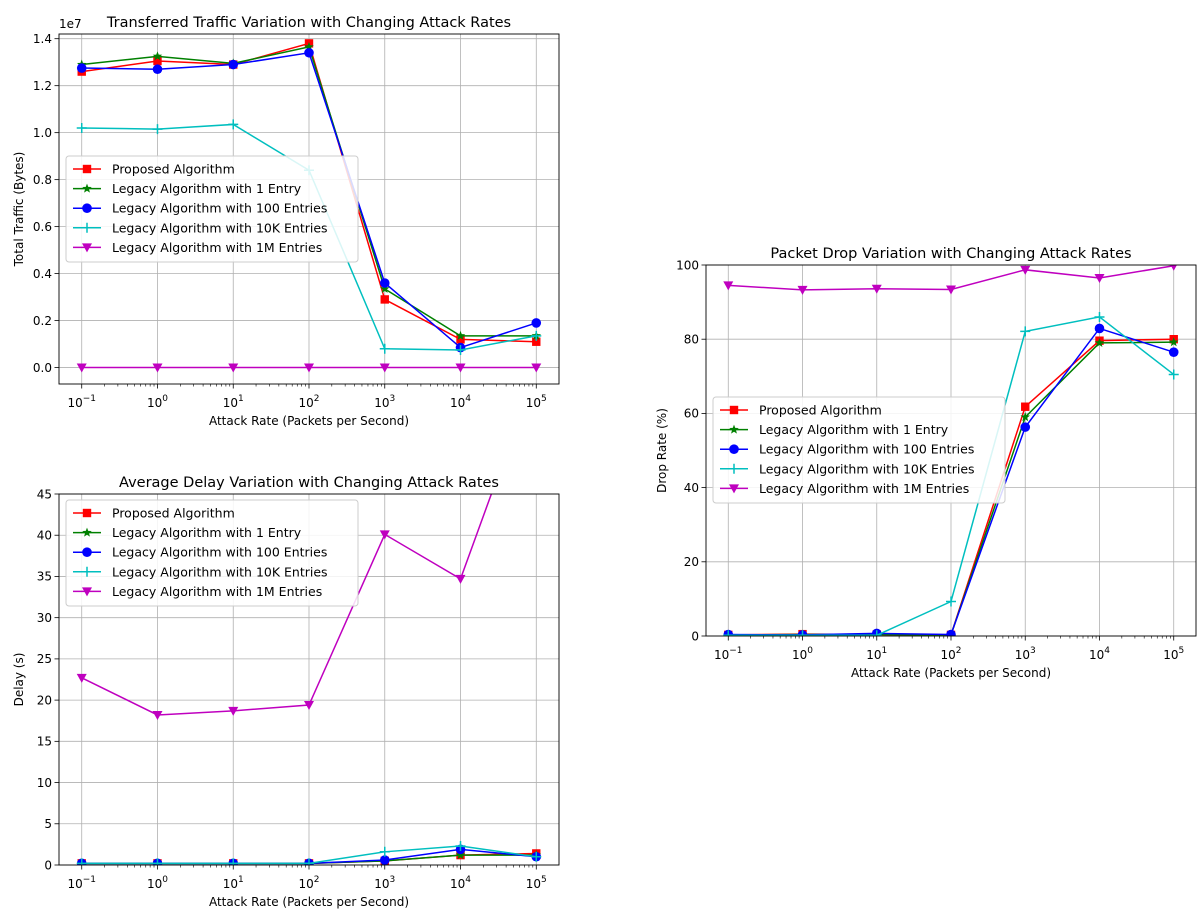 This screenshot has width=1199, height=912. Describe the element at coordinates (728, 654) in the screenshot. I see `drop-x-tick-label: 10⁻¹` at that location.